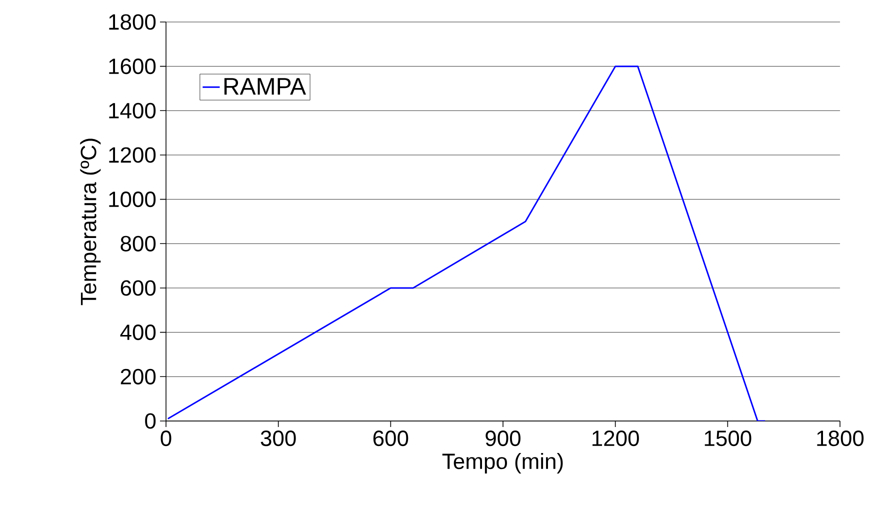 The width and height of the screenshot is (879, 527). I want to click on x-tick-label: 1200, so click(615, 438).